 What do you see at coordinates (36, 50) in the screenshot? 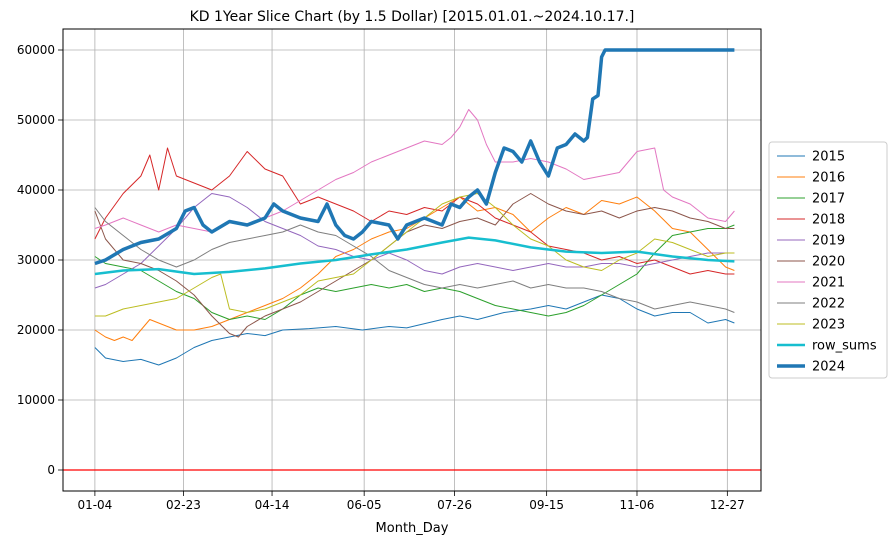
I see `y-tick-label: 60000` at bounding box center [36, 50].